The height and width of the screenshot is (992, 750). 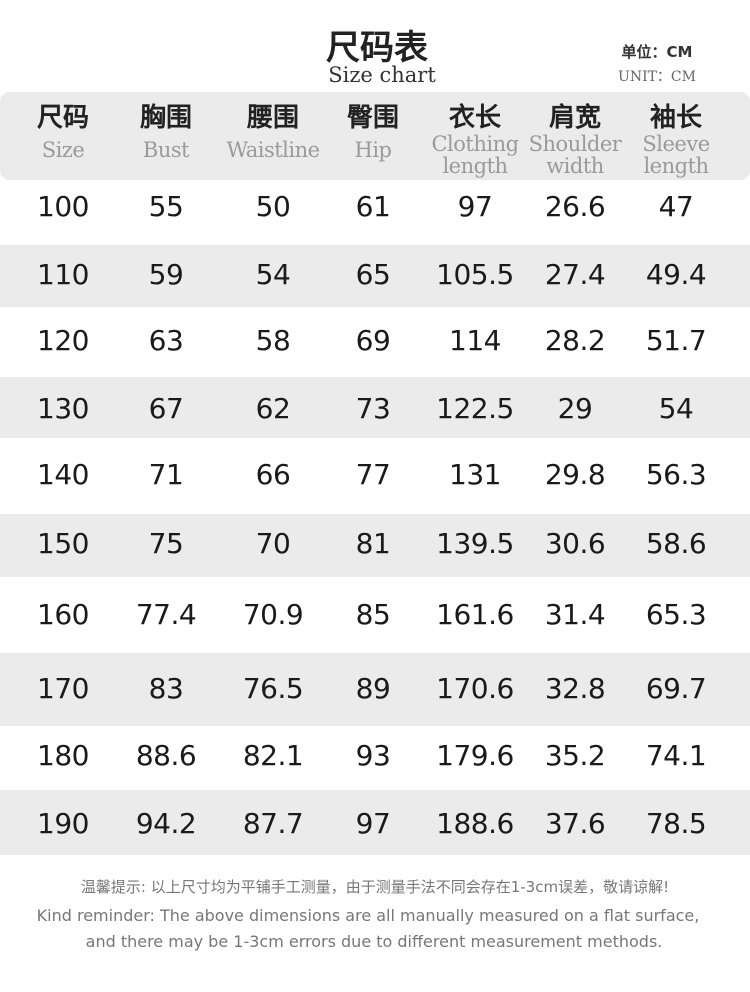 What do you see at coordinates (657, 77) in the screenshot?
I see `unit-en: UNIT：CM` at bounding box center [657, 77].